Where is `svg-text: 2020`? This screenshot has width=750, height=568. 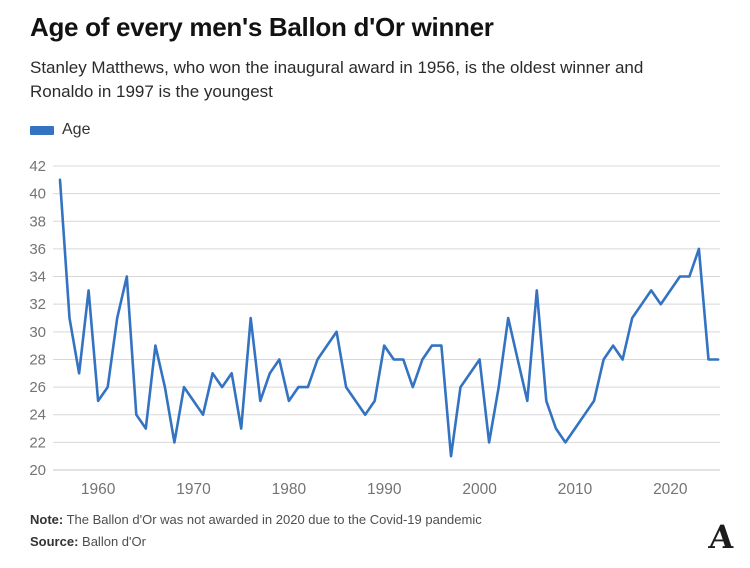
svg-text: 2020 is located at coordinates (670, 489).